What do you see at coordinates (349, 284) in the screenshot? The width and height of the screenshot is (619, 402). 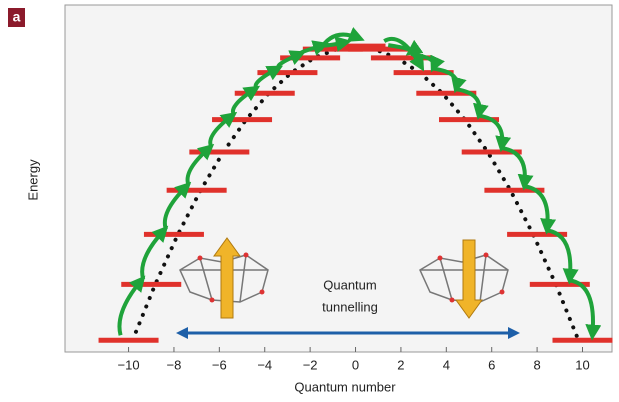 I see `annotation: Quantum` at bounding box center [349, 284].